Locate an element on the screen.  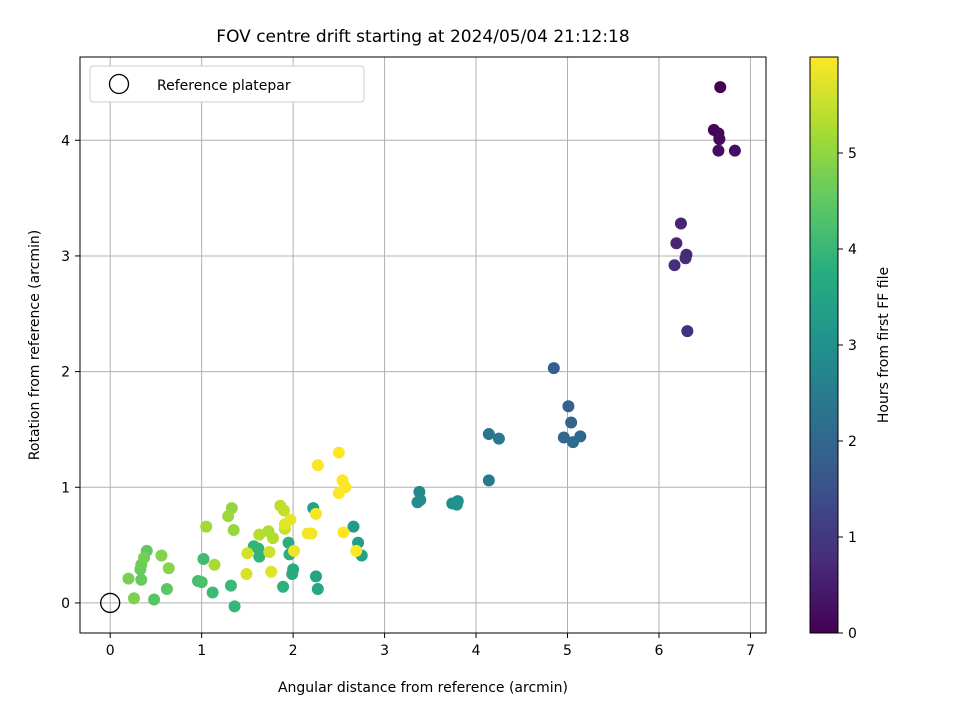
x-tick-label: 0 is located at coordinates (110, 651).